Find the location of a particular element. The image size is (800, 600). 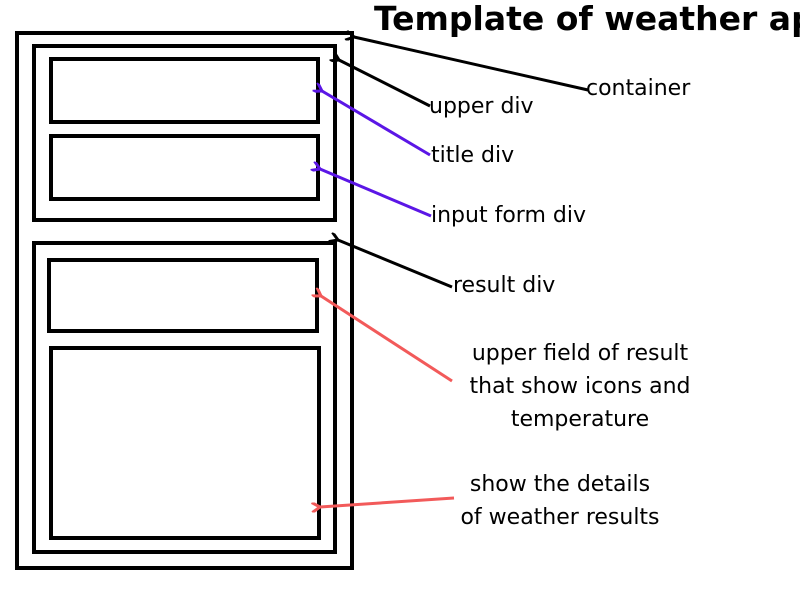

label-container: container is located at coordinates (638, 88).